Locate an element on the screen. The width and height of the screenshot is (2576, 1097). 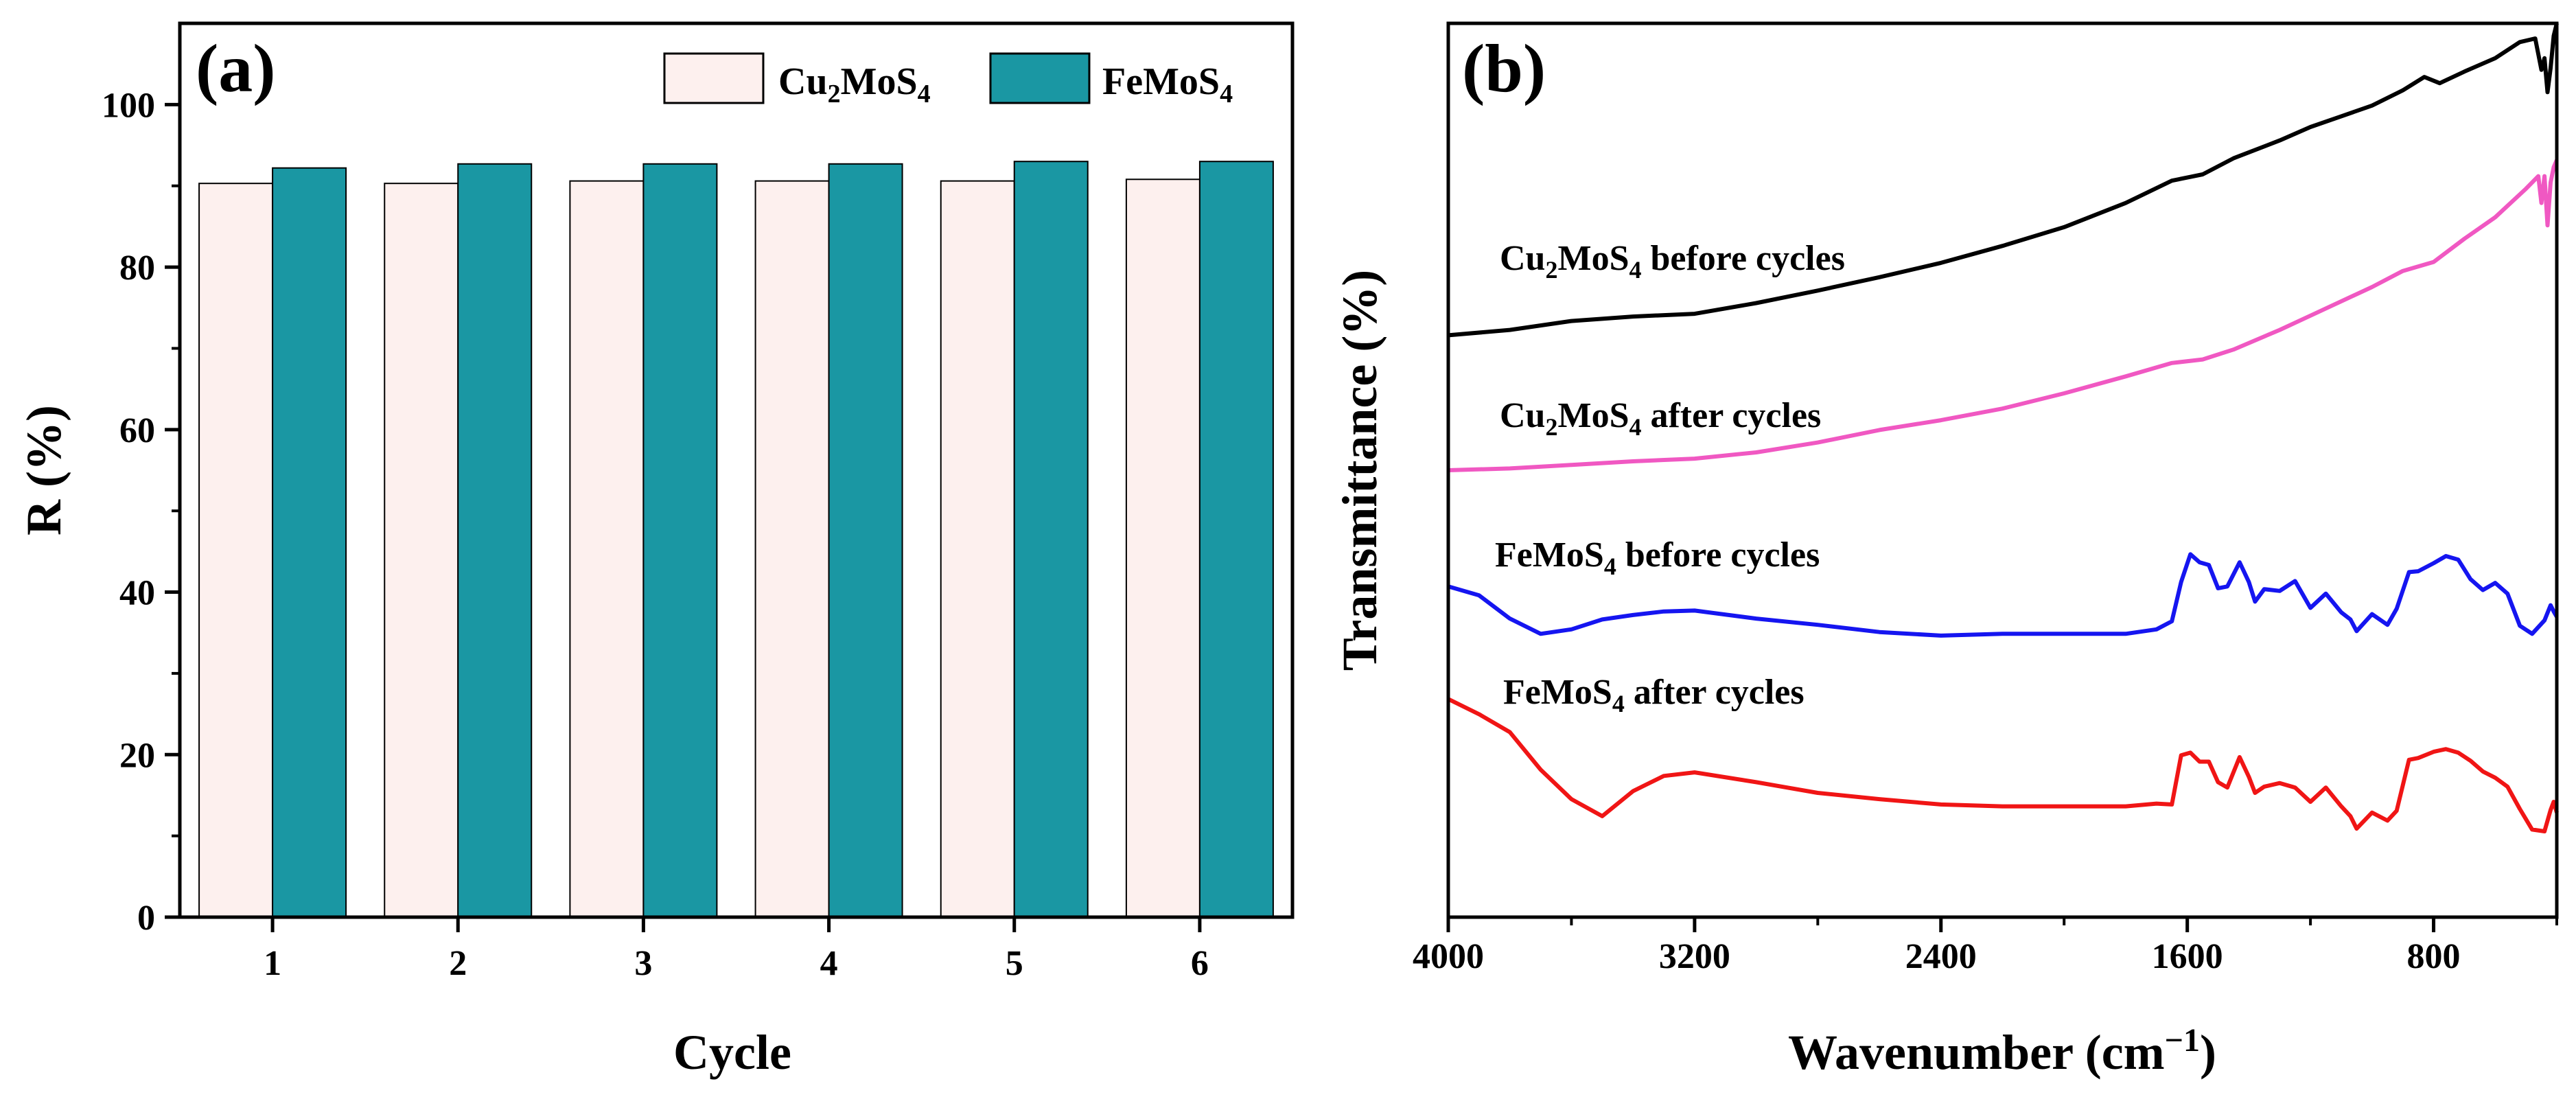
x-tick-label-a: 5 is located at coordinates (1015, 963).